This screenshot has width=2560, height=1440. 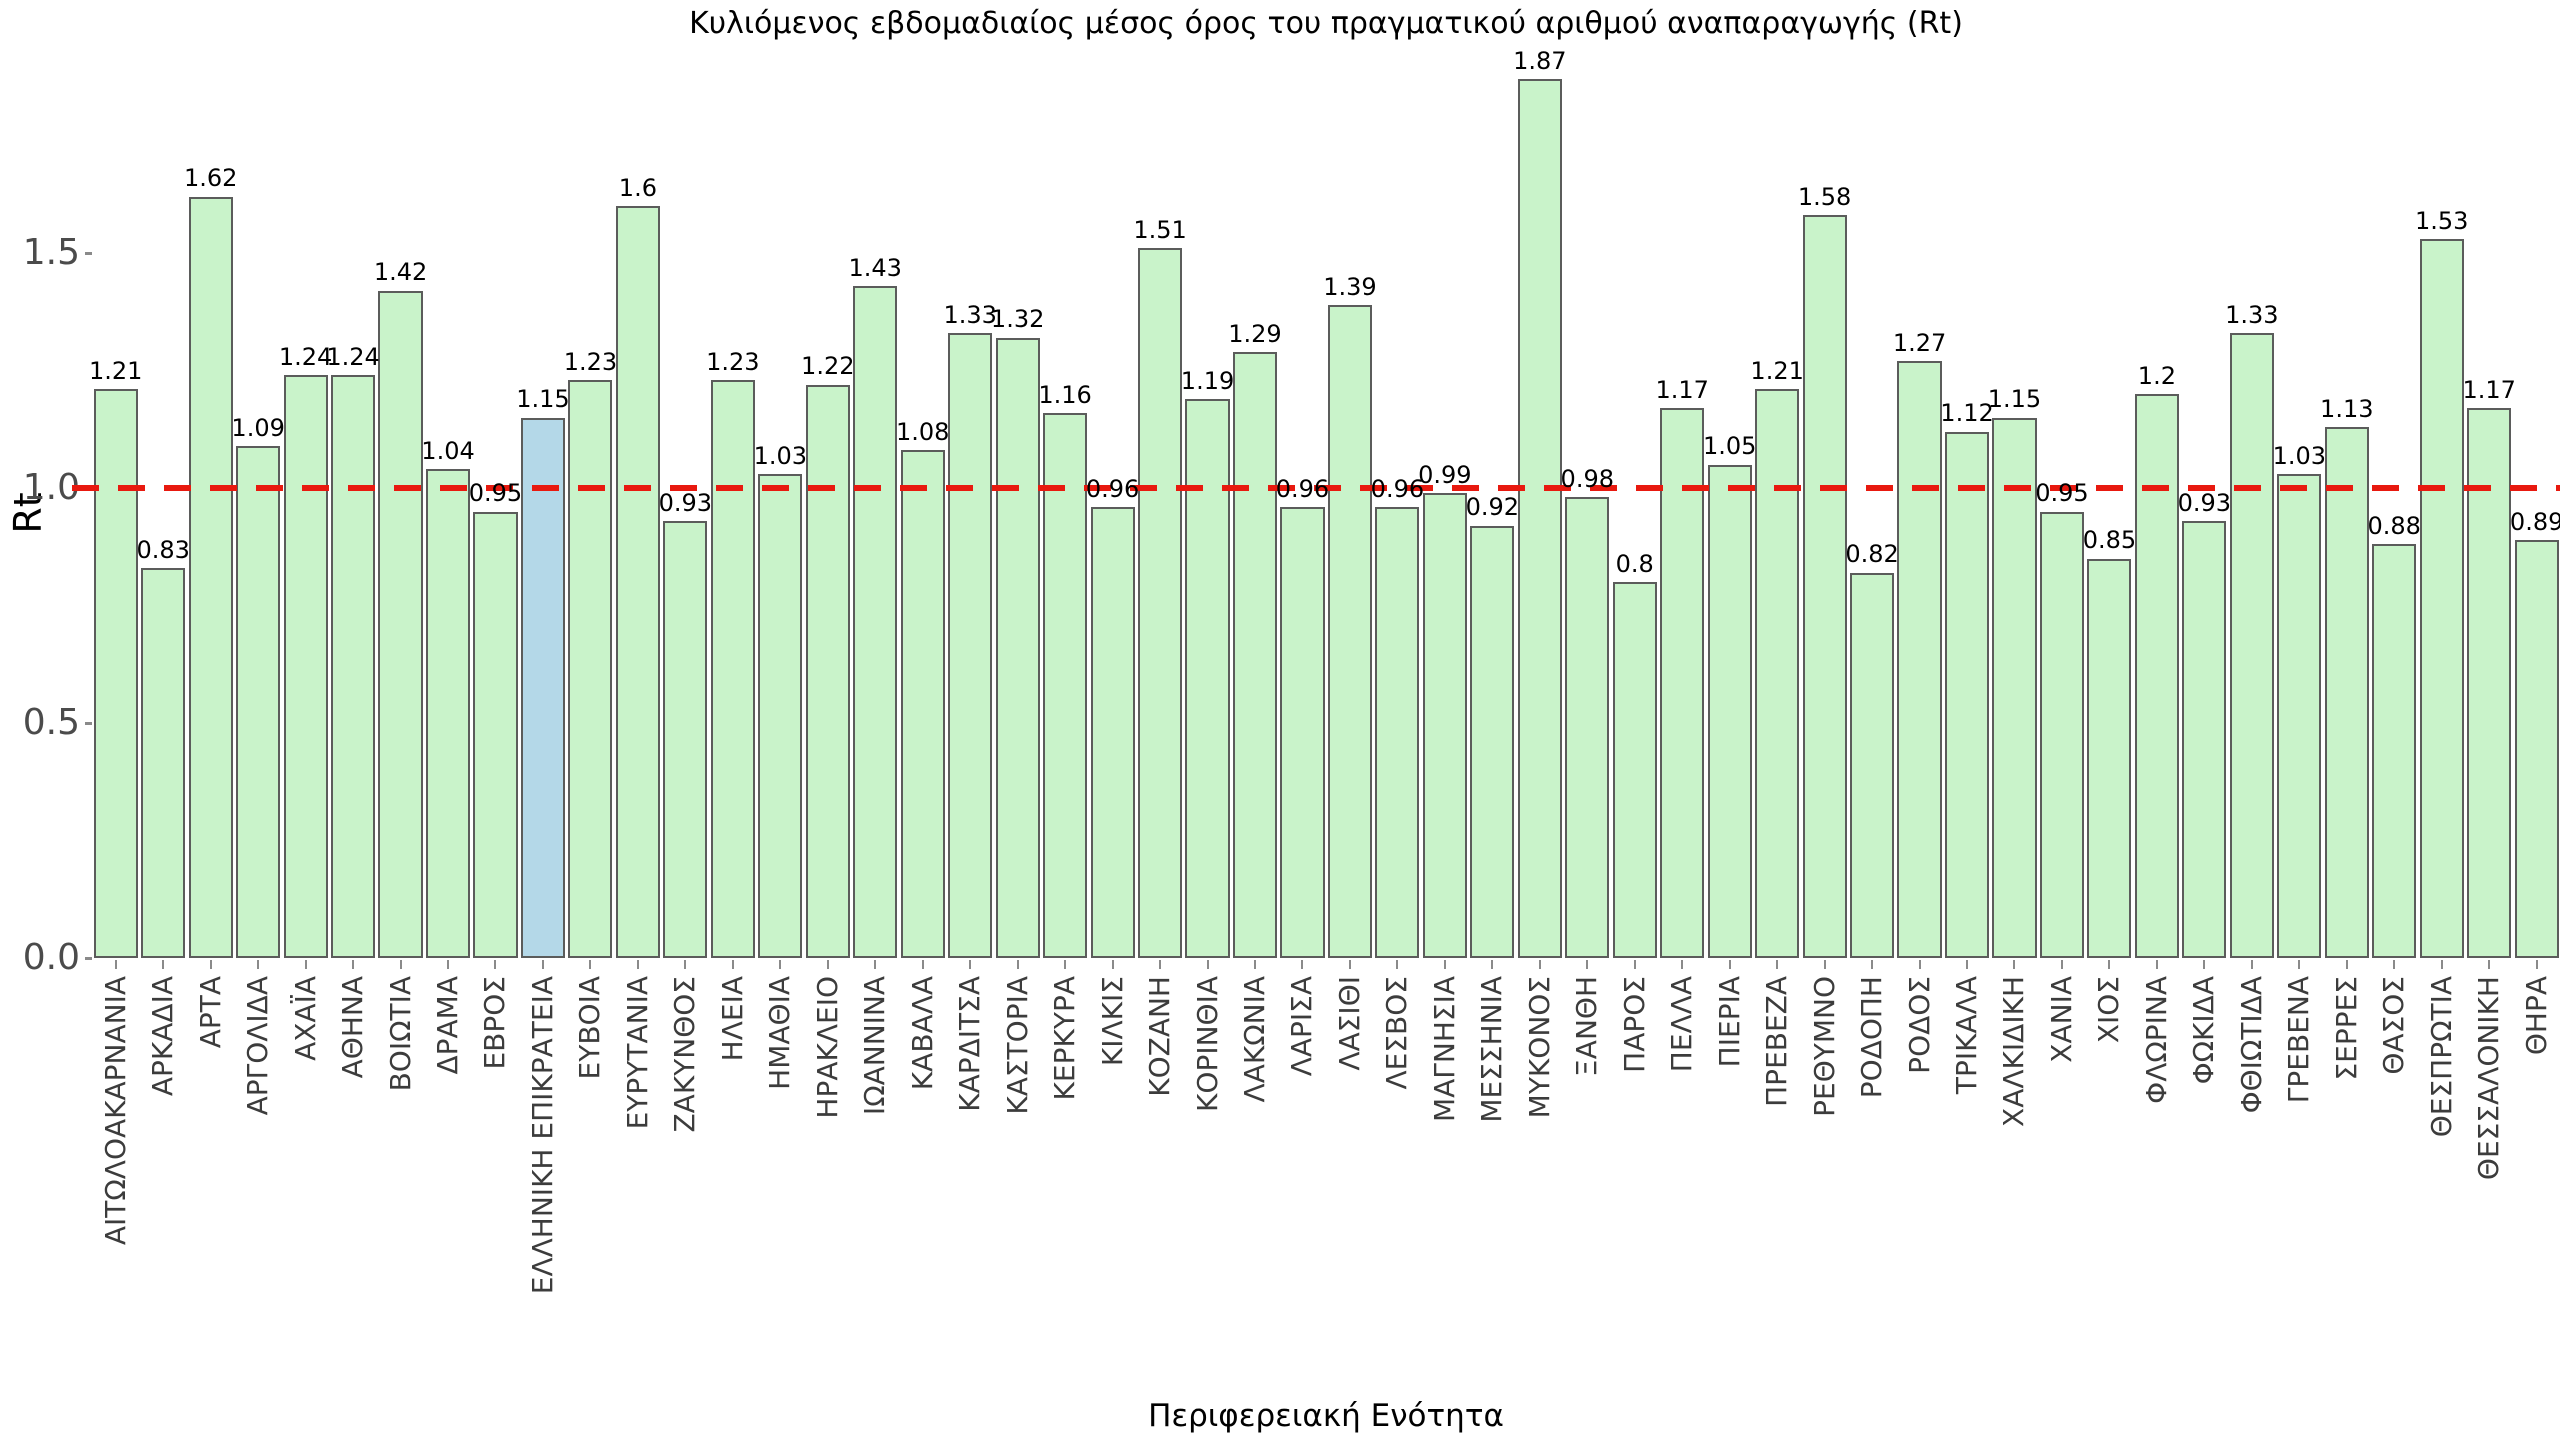 What do you see at coordinates (1444, 1127) in the screenshot?
I see `x-tick: ΜΑΓΝΗΣΙΑ` at bounding box center [1444, 1127].